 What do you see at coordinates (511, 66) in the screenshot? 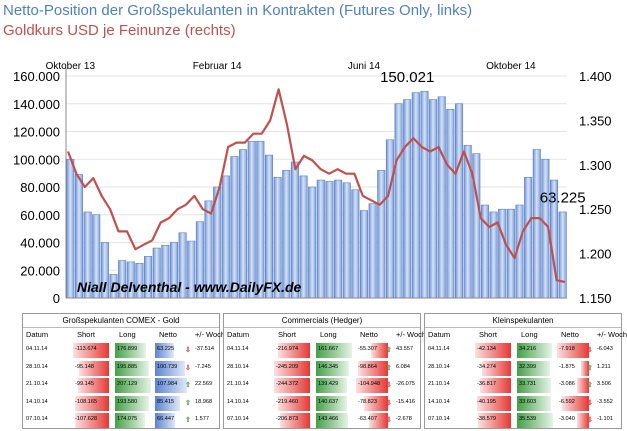
I see `x-tick-label: Oktober 14` at bounding box center [511, 66].